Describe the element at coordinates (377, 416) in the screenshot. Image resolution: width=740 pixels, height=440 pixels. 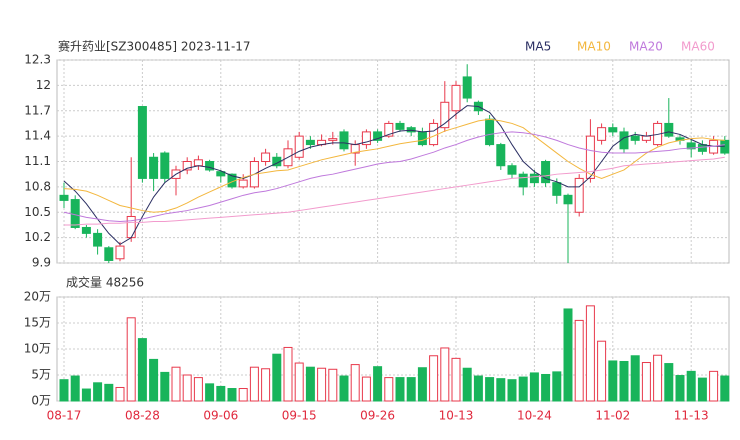
I see `x-tick-label: 09-26` at that location.